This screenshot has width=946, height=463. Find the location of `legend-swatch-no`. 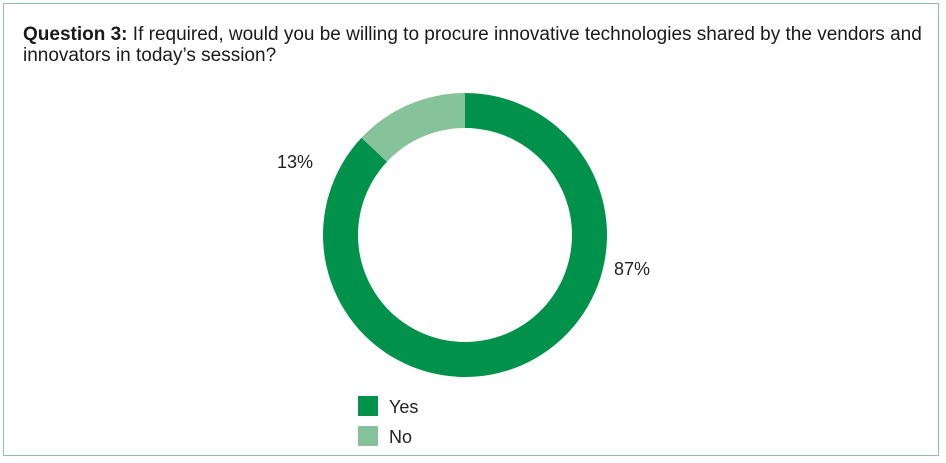

legend-swatch-no is located at coordinates (368, 436).